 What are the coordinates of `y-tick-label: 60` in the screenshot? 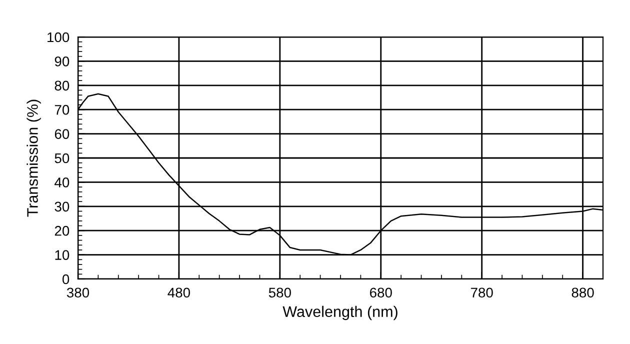 It's located at (62, 134).